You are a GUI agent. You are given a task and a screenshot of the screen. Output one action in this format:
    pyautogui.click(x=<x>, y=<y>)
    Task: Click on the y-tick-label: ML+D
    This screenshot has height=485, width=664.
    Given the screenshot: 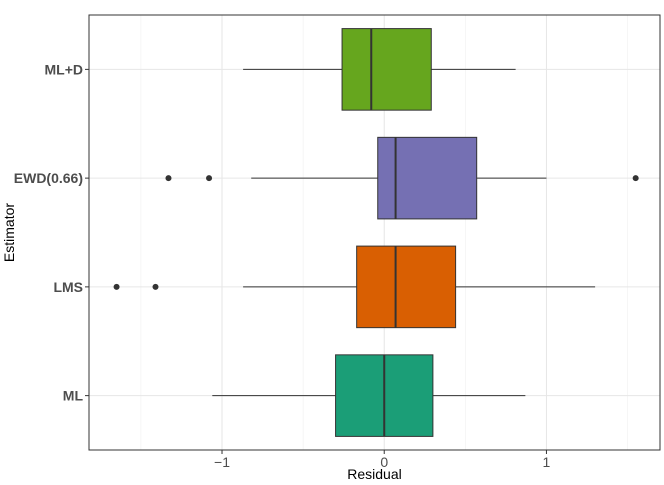 What is the action you would take?
    pyautogui.click(x=64, y=69)
    